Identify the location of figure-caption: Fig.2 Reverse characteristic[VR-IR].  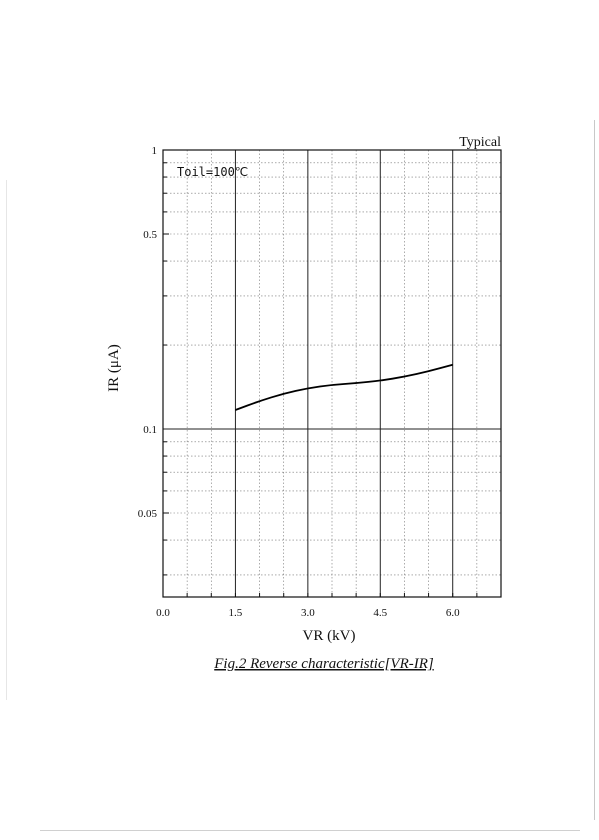
(323, 664).